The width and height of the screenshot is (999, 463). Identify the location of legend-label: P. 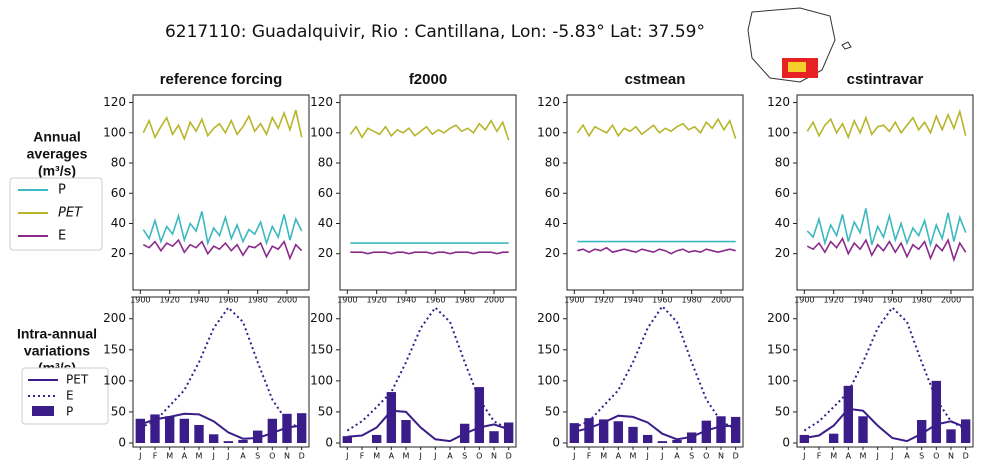
(62, 190).